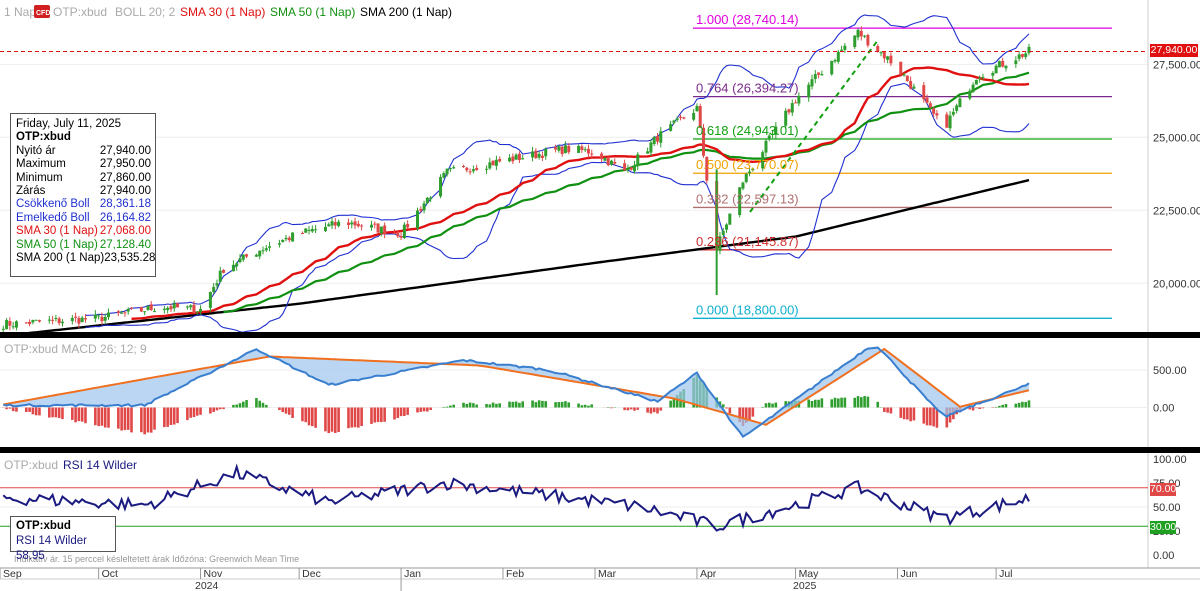 This screenshot has height=591, width=1200. I want to click on info-row: Zárás 27,940.00, so click(83, 191).